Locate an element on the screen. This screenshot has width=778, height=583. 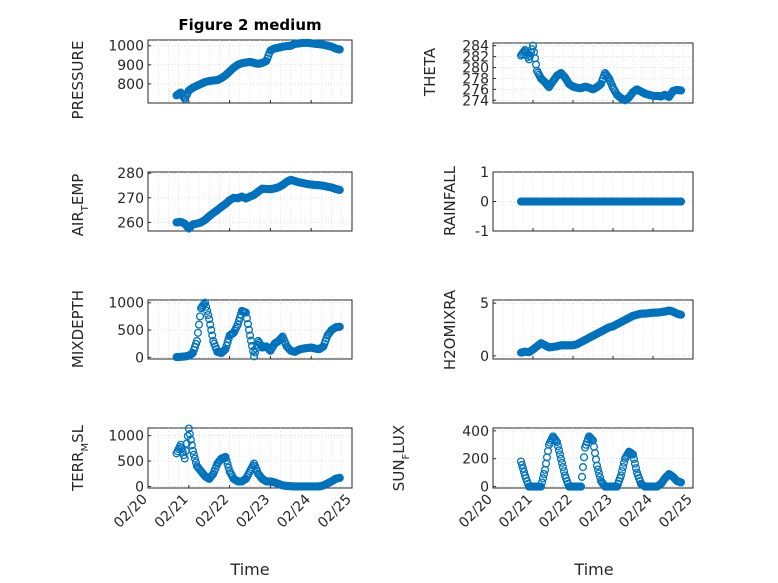
y-tick-label: 270 is located at coordinates (130, 199).